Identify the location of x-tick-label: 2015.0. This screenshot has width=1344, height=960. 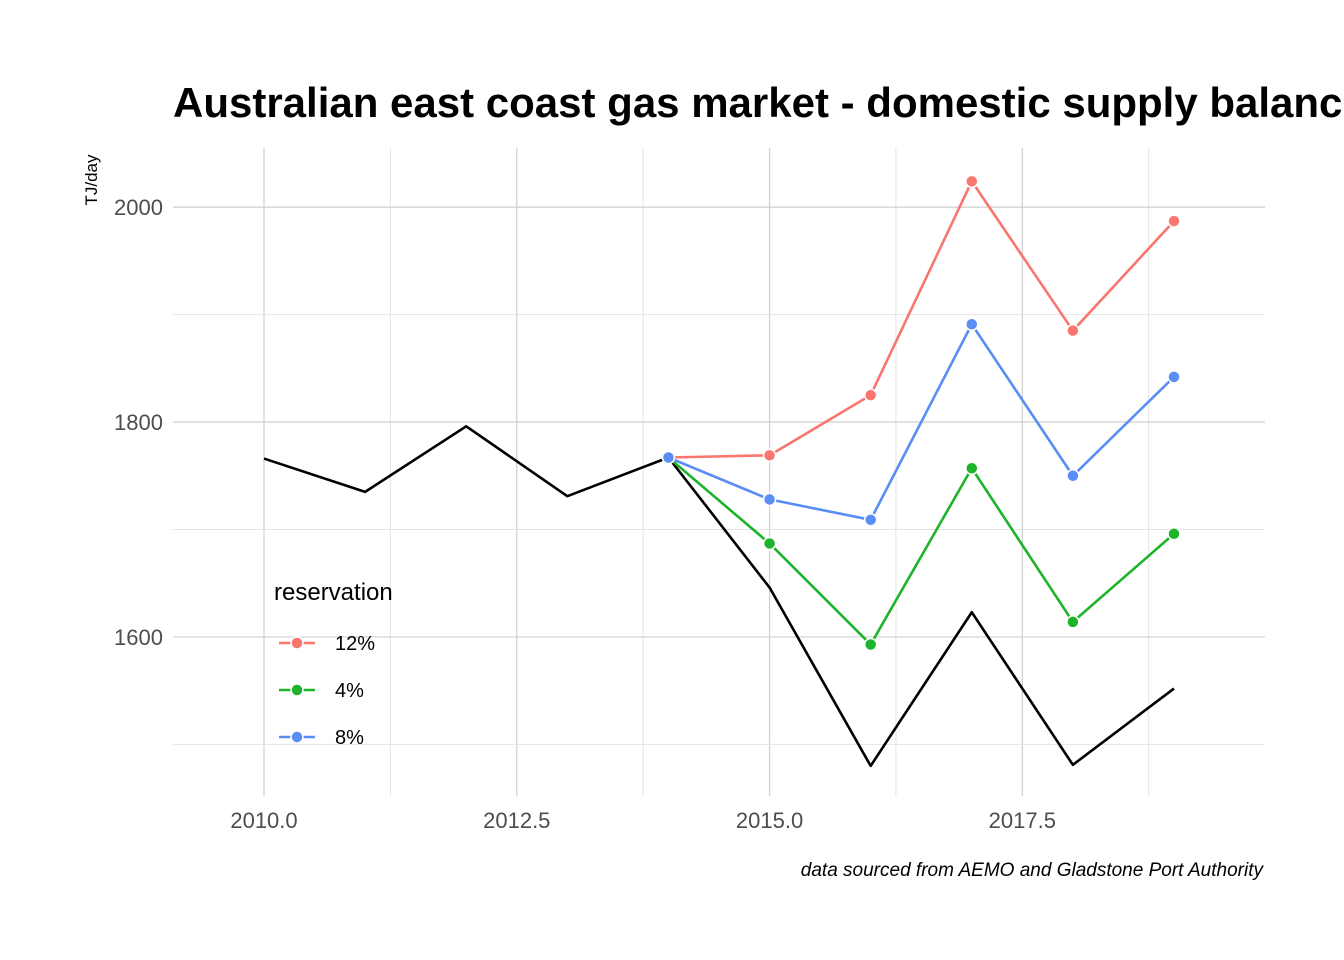
(769, 820).